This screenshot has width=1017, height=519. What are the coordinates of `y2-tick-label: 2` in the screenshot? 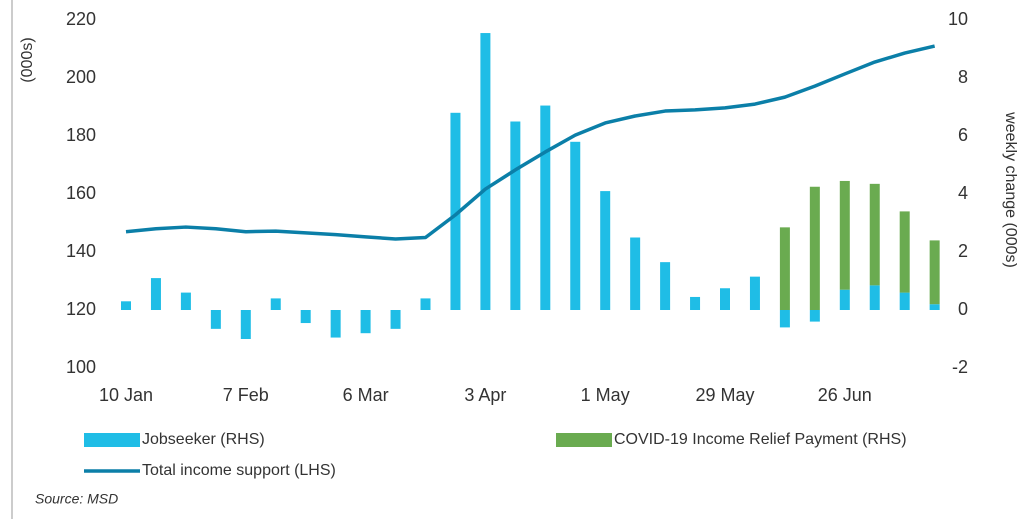 It's located at (963, 251).